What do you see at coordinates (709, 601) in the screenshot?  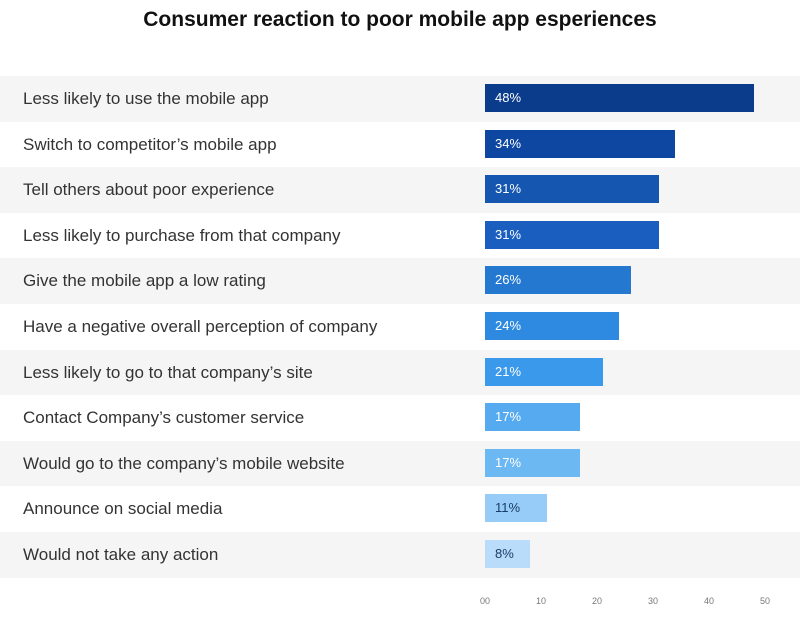 I see `x-tick-label: 40` at bounding box center [709, 601].